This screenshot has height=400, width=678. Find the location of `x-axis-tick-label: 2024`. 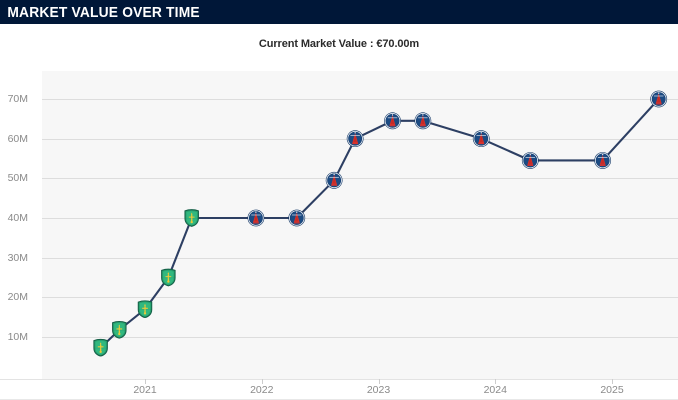

x-axis-tick-label: 2024 is located at coordinates (495, 390).